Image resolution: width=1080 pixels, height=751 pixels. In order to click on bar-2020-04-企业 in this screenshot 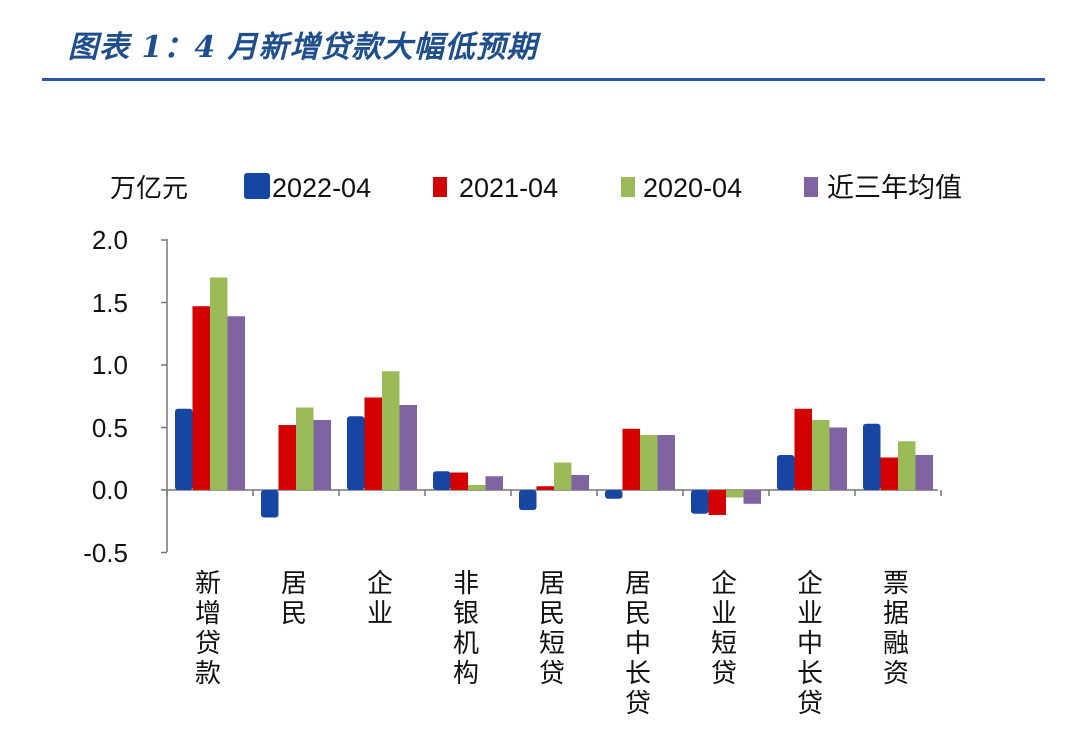, I will do `click(391, 430)`.